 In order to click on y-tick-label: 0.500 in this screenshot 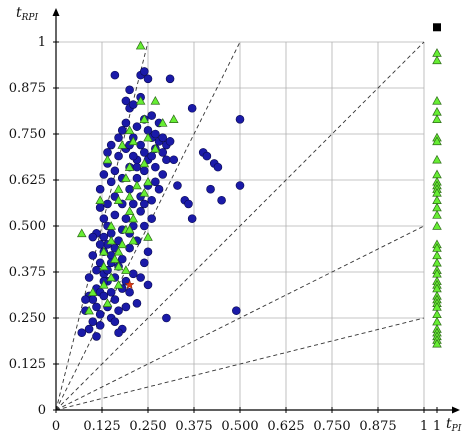, I will do `click(27, 226)`.